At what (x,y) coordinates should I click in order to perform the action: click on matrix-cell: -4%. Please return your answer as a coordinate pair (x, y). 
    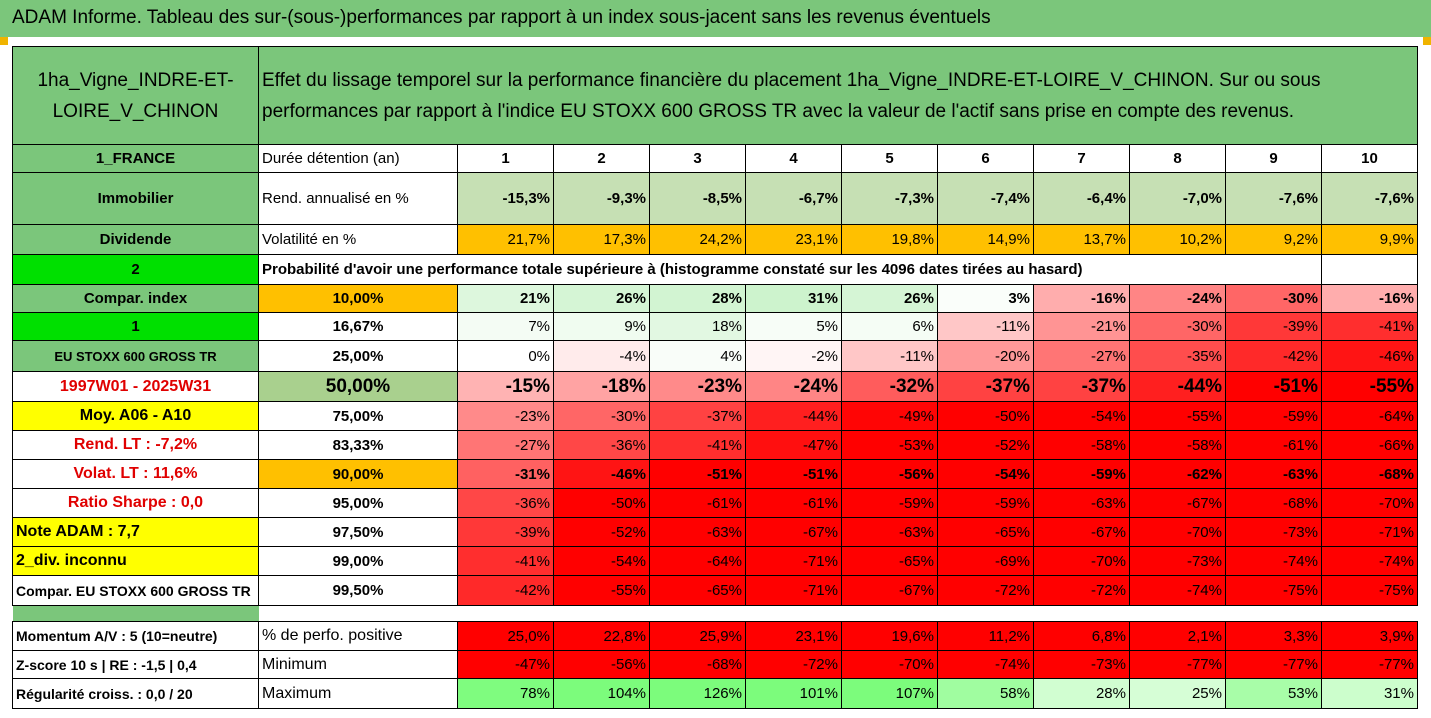
    Looking at the image, I should click on (601, 356).